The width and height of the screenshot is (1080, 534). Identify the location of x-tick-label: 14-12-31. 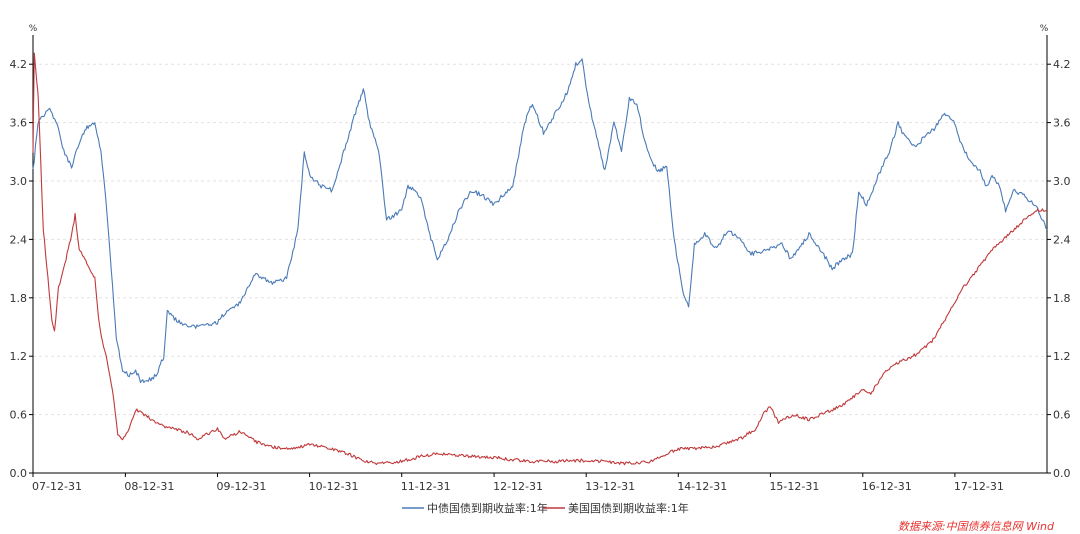
(702, 486).